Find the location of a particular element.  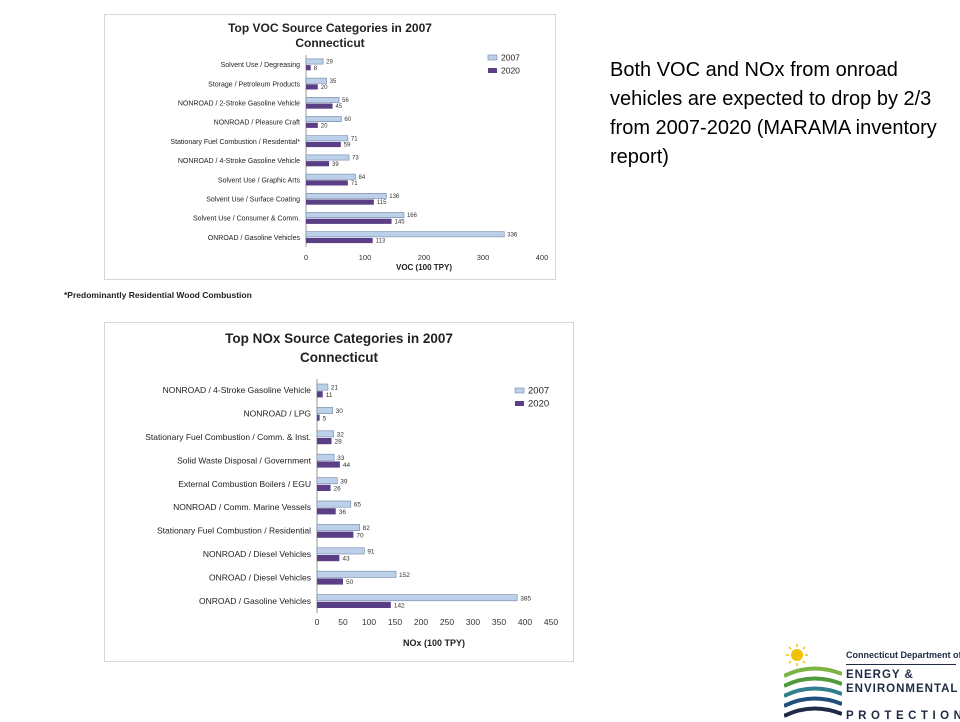

nox-category-label: NONROAD / Comm. Marine Vessels is located at coordinates (242, 507).